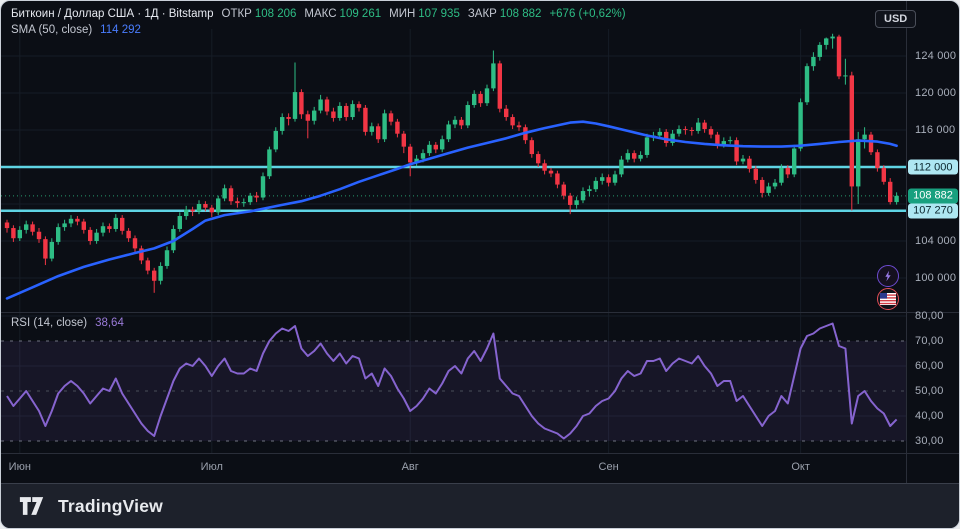 Image resolution: width=960 pixels, height=529 pixels. Describe the element at coordinates (936, 278) in the screenshot. I see `price-axis-label: 100 000` at that location.